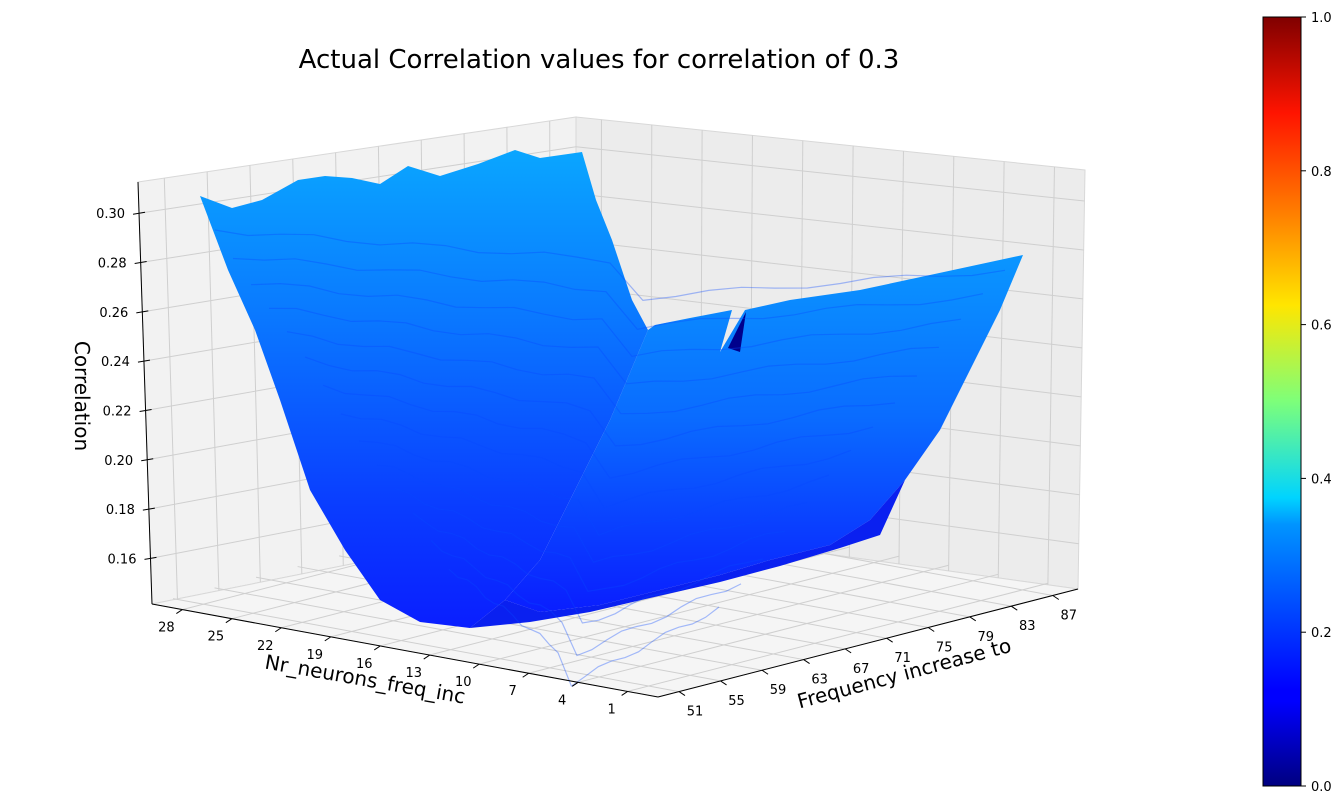 The image size is (1341, 804). Describe the element at coordinates (611, 709) in the screenshot. I see `y-tick-label: 1` at that location.